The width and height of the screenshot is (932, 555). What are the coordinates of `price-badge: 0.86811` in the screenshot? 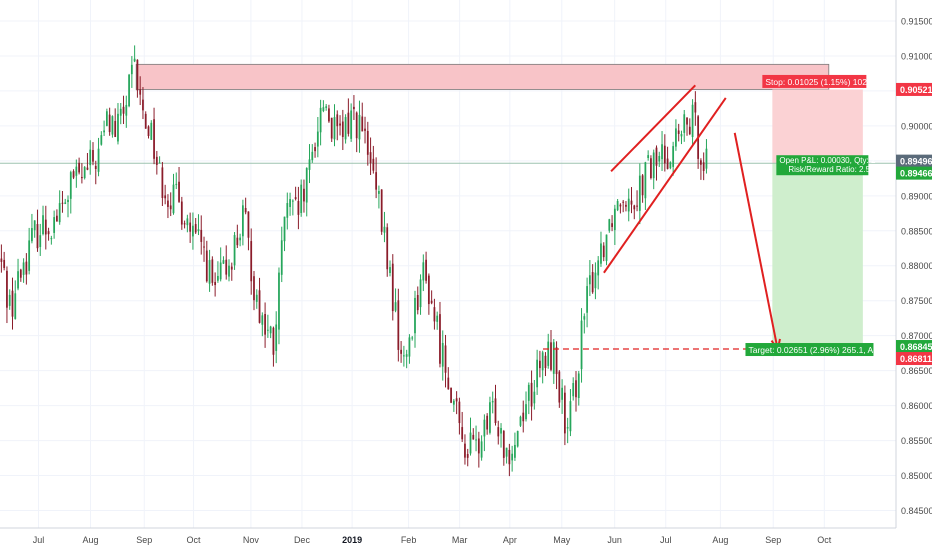 It's located at (914, 359).